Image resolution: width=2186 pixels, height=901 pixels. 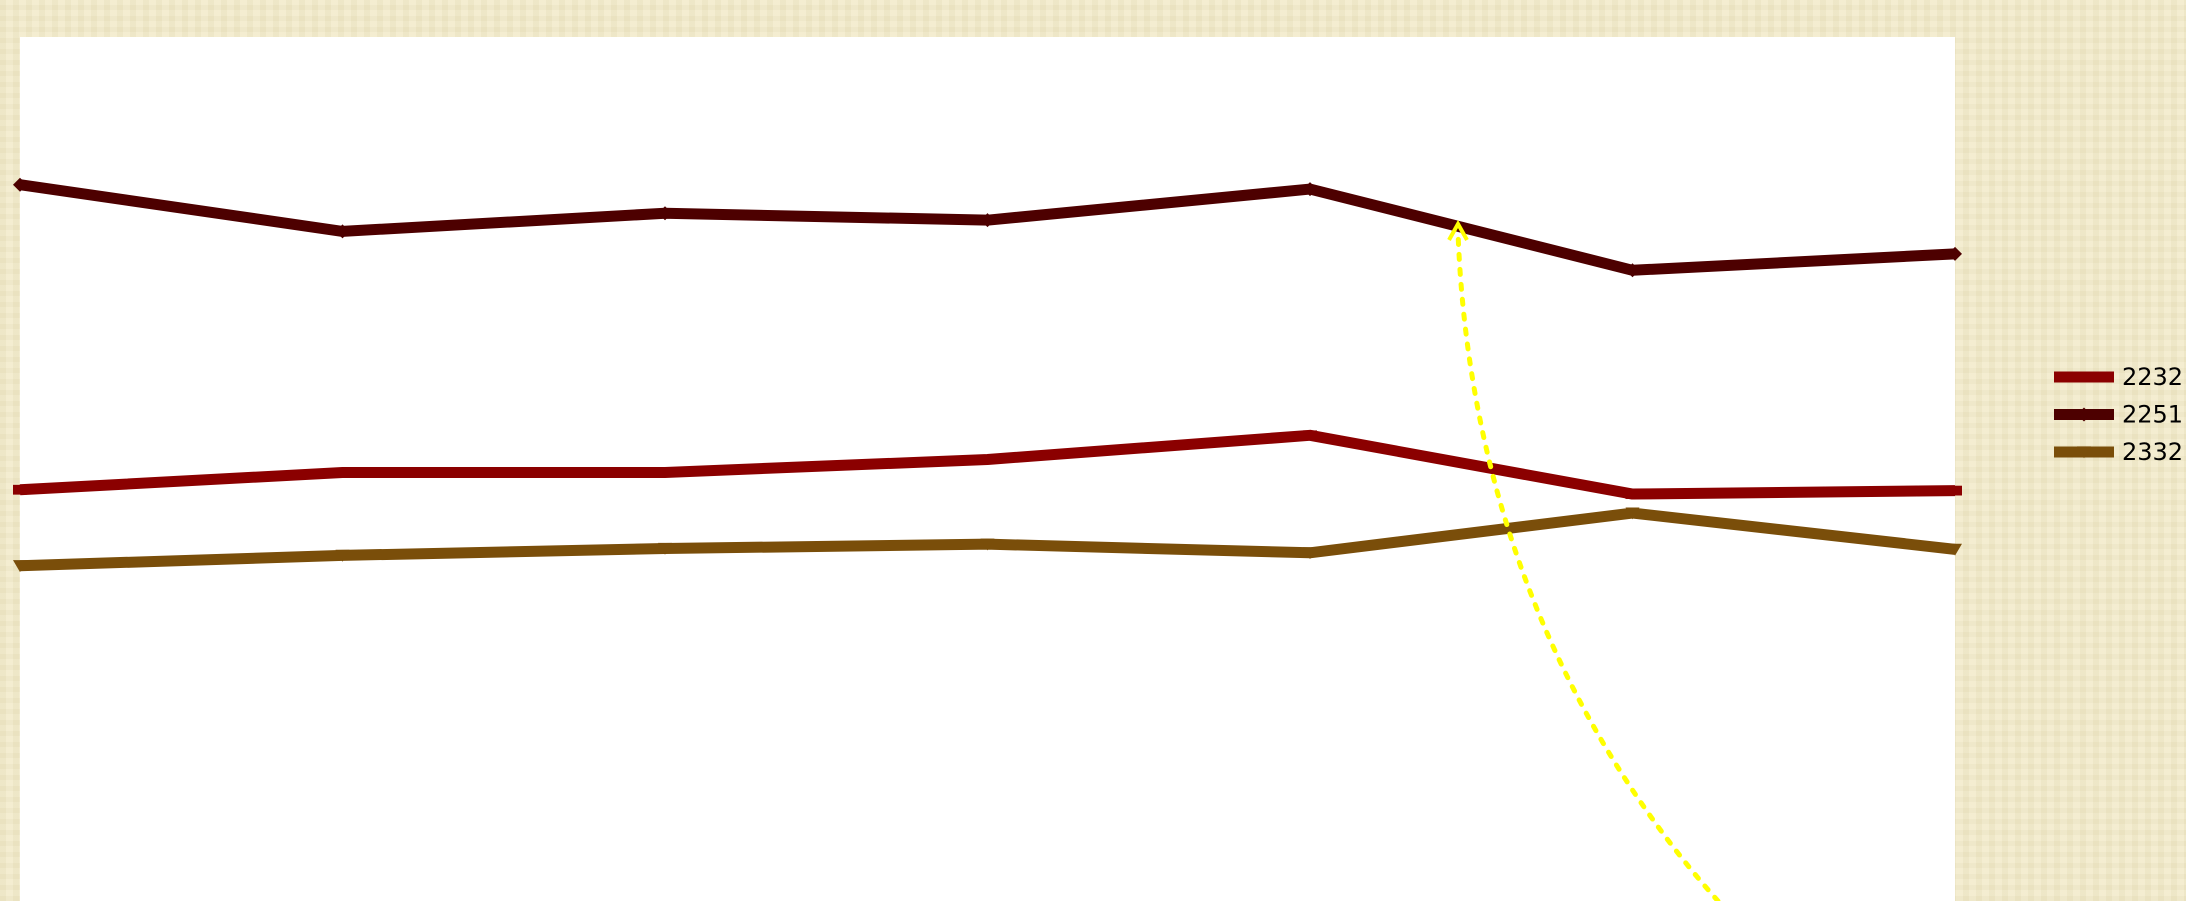 What do you see at coordinates (2152, 377) in the screenshot?
I see `legend-label-2232: 2232` at bounding box center [2152, 377].